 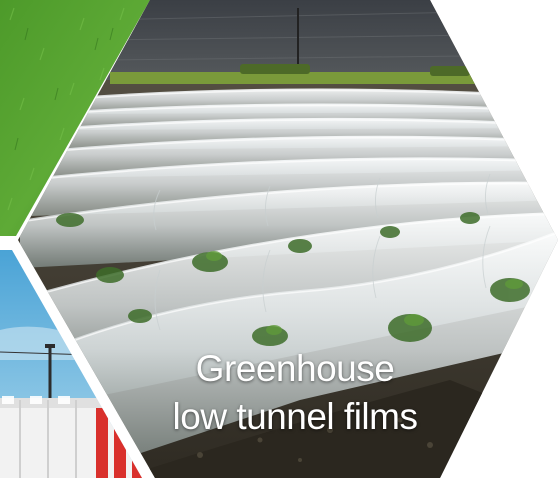 What do you see at coordinates (295, 368) in the screenshot?
I see `caption-line-1: Greenhouse` at bounding box center [295, 368].